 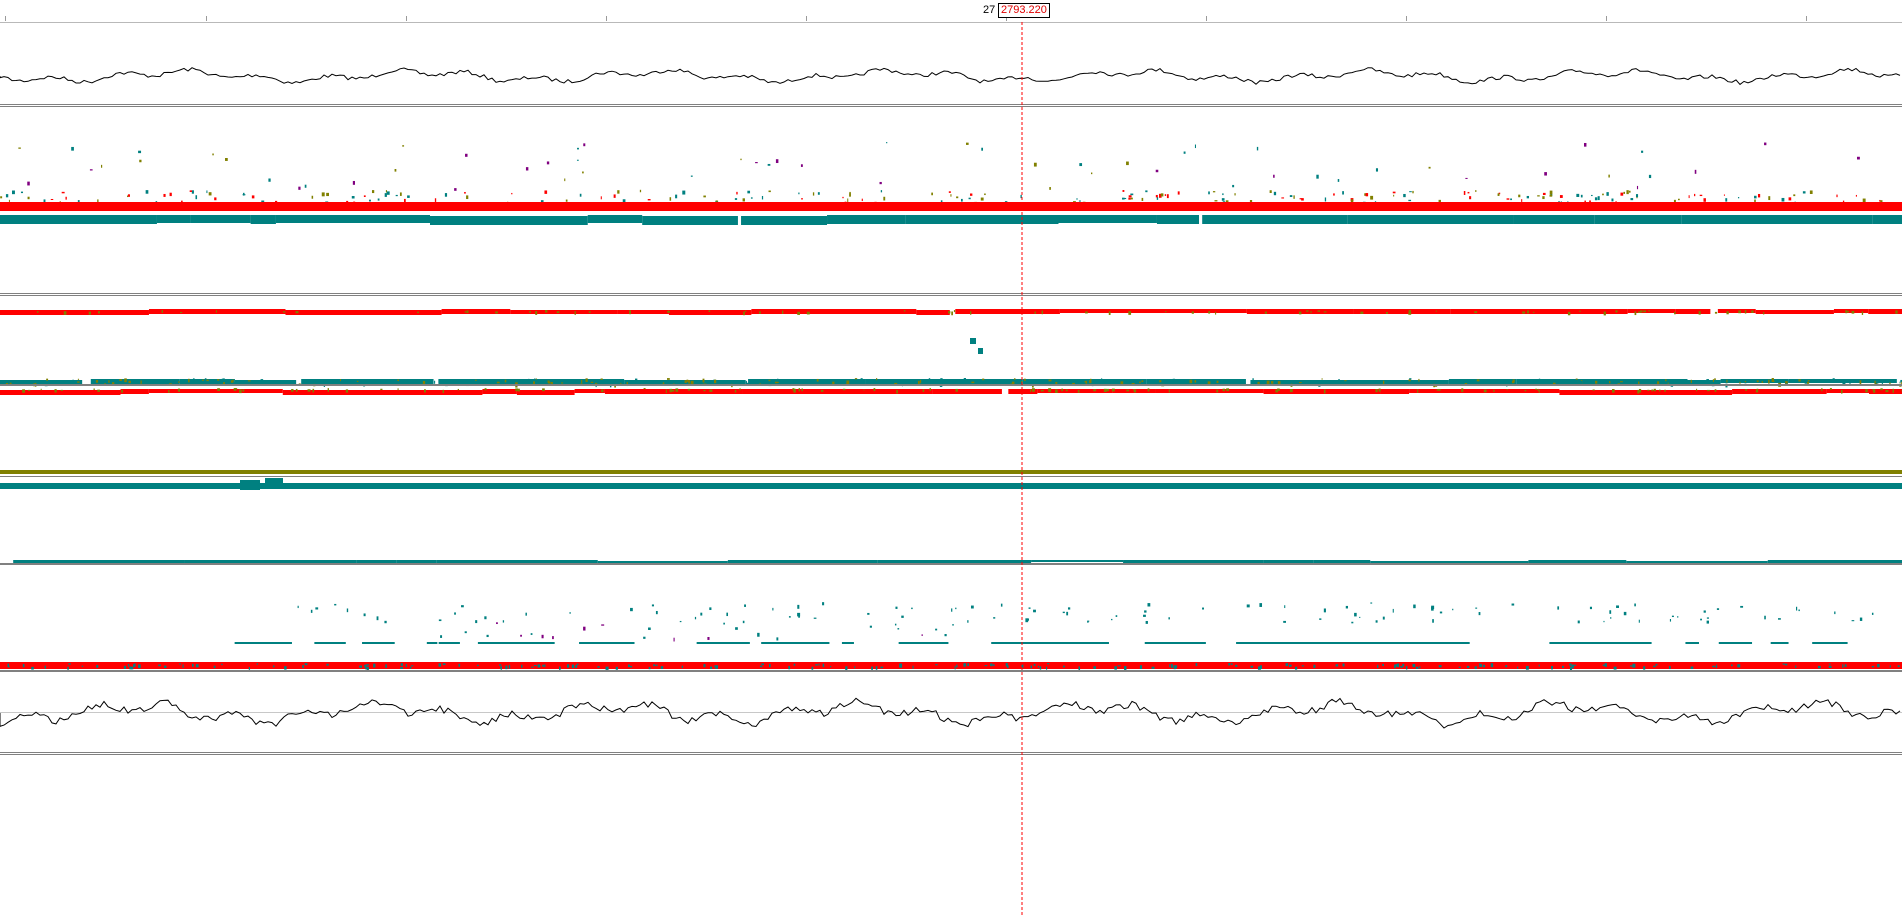 I want to click on coverage-track-bottom, so click(x=951, y=726).